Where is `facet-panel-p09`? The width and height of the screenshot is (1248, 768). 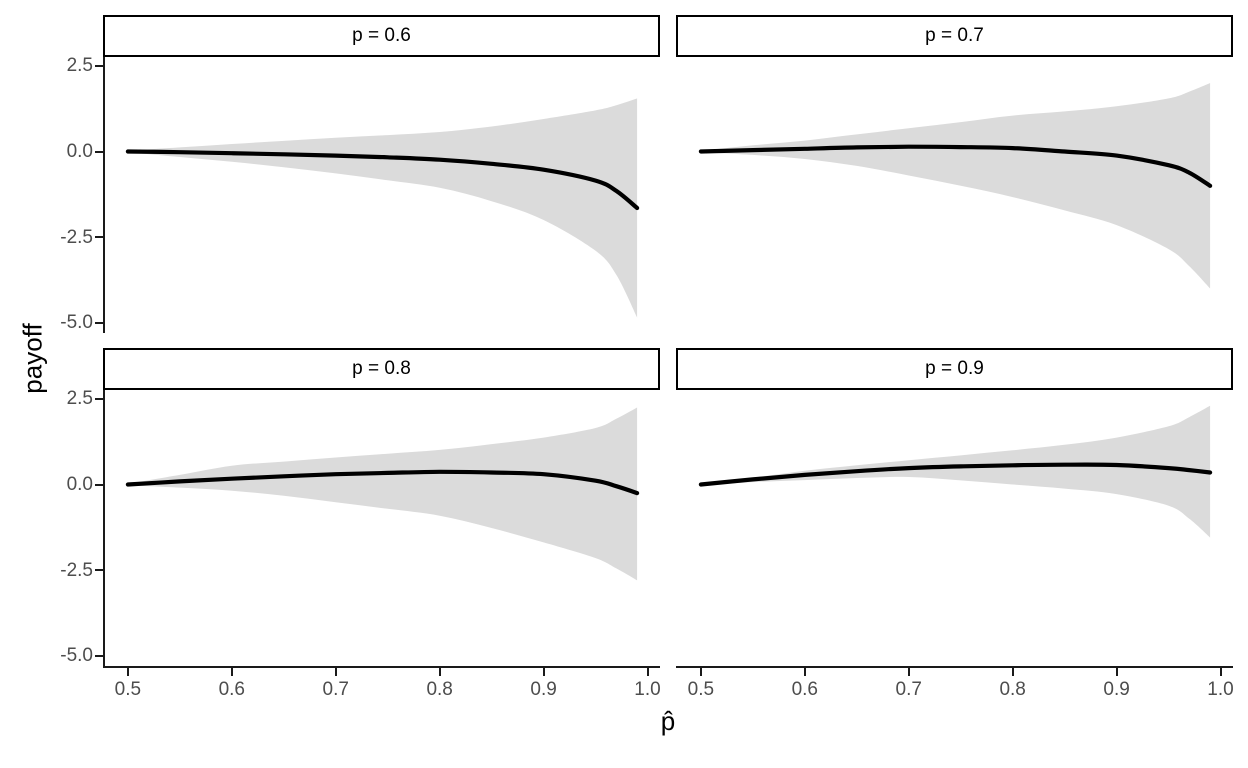
facet-panel-p09 is located at coordinates (955, 471).